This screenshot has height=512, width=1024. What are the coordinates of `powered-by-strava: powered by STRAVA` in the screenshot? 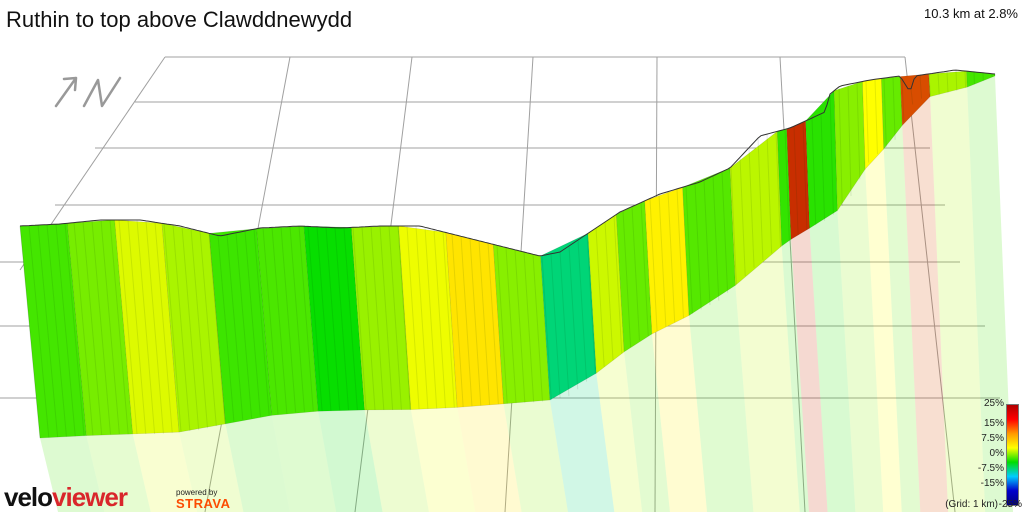 It's located at (203, 498).